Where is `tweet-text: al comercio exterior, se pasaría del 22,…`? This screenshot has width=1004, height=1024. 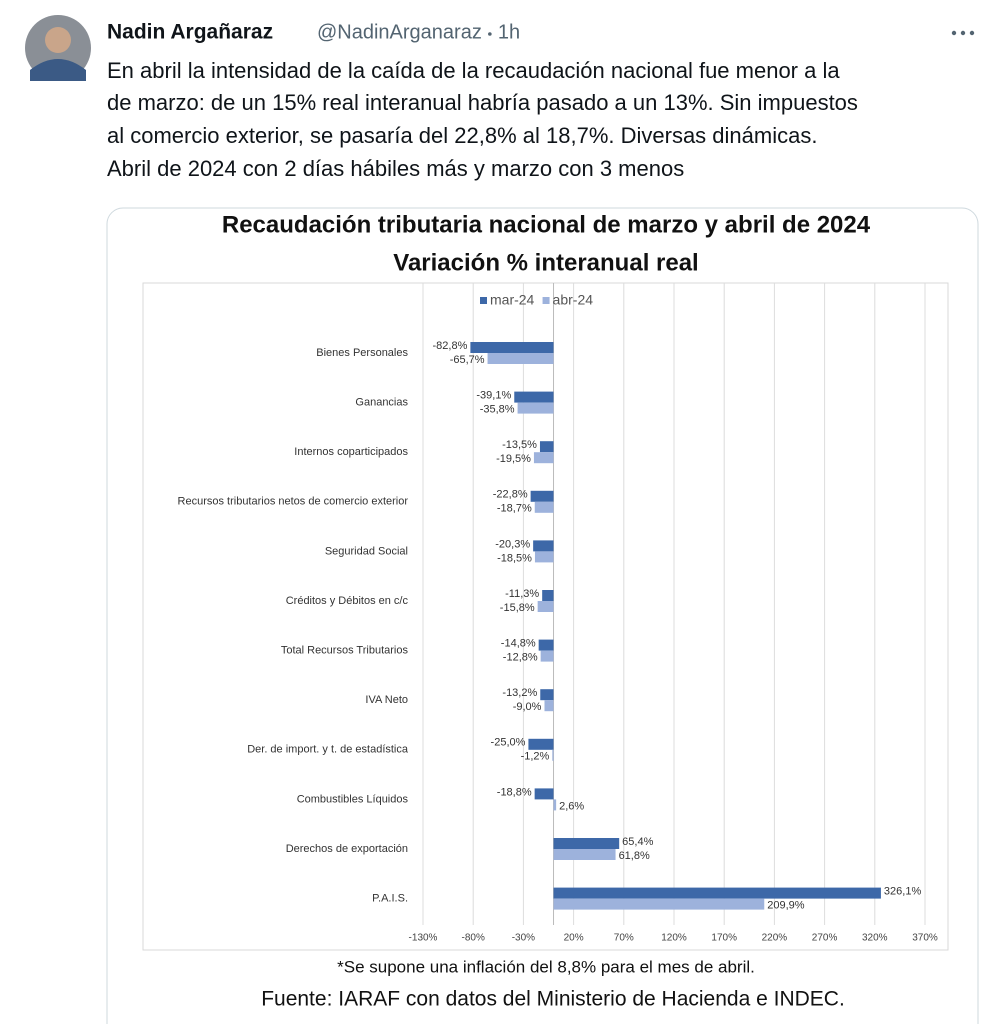 tweet-text: al comercio exterior, se pasaría del 22,… is located at coordinates (462, 135).